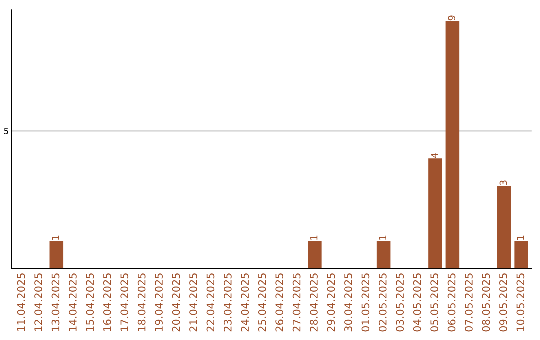 This screenshot has width=540, height=340. Describe the element at coordinates (296, 303) in the screenshot. I see `x-tick-label: 27.04.2025` at that location.